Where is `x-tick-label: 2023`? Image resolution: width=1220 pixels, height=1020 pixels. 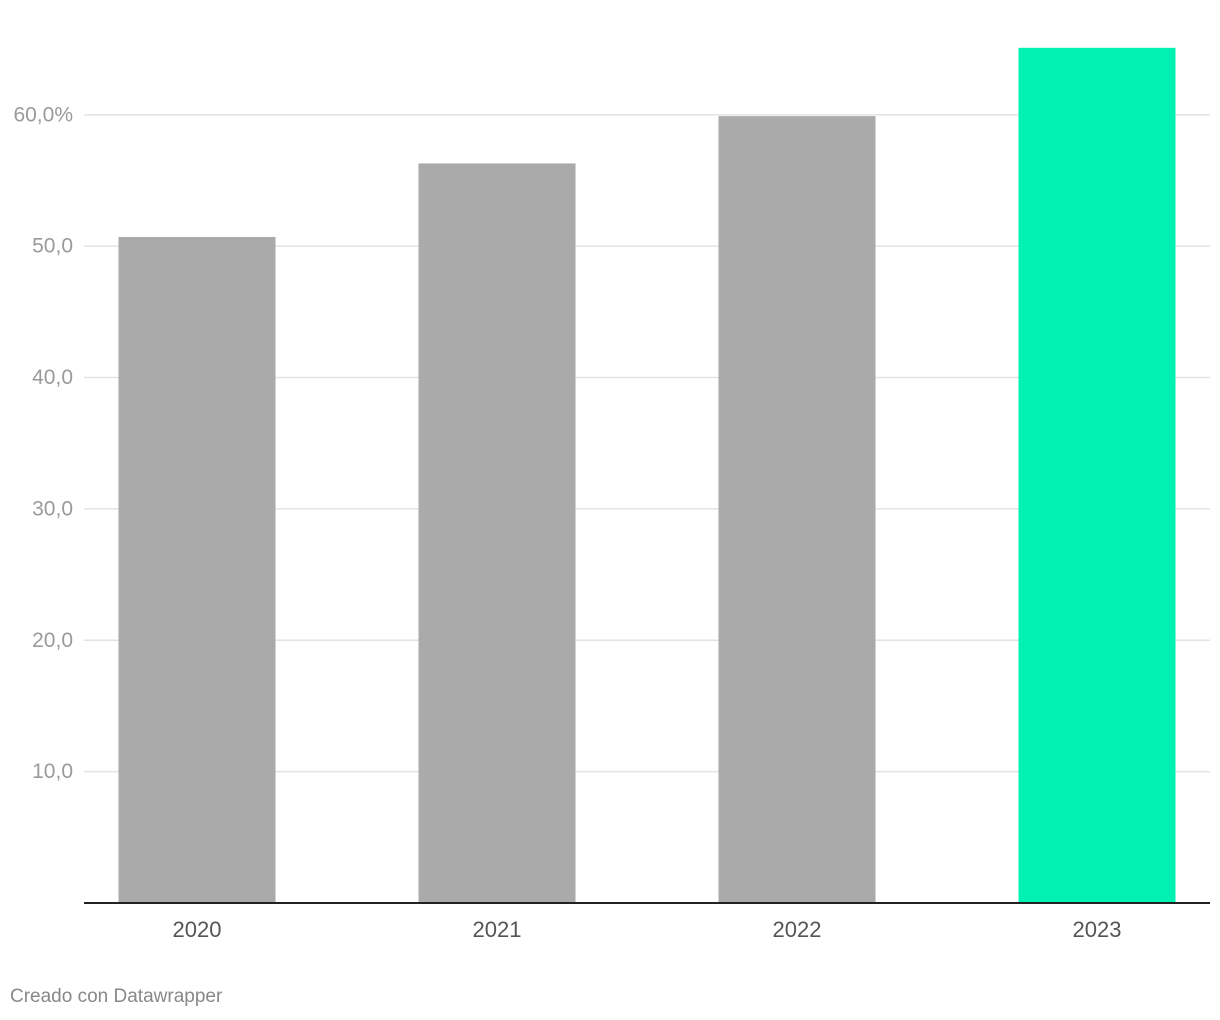
x-tick-label: 2023 is located at coordinates (1097, 929).